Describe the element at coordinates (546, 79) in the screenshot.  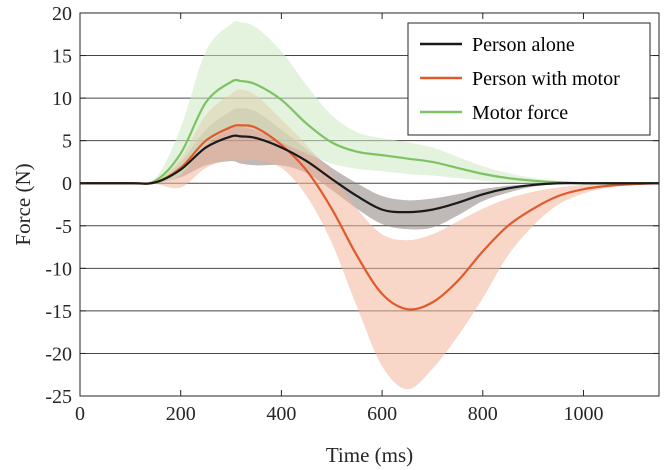
I see `legend-label: Person with motor` at that location.